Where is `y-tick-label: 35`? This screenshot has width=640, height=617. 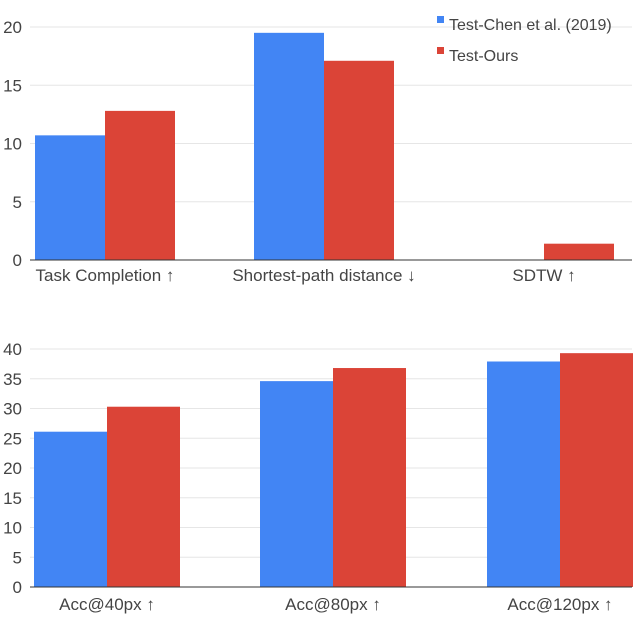
y-tick-label: 35 is located at coordinates (12, 379).